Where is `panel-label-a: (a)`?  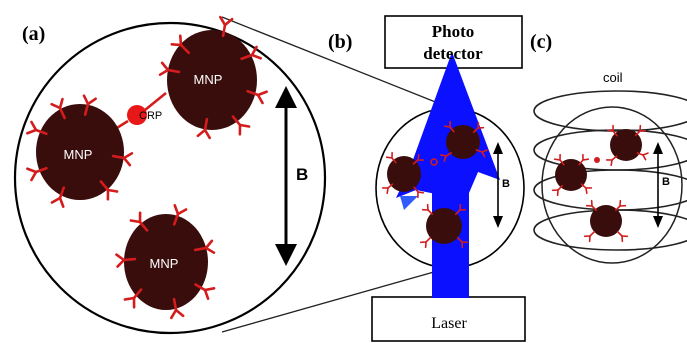
panel-label-a: (a) is located at coordinates (33, 34).